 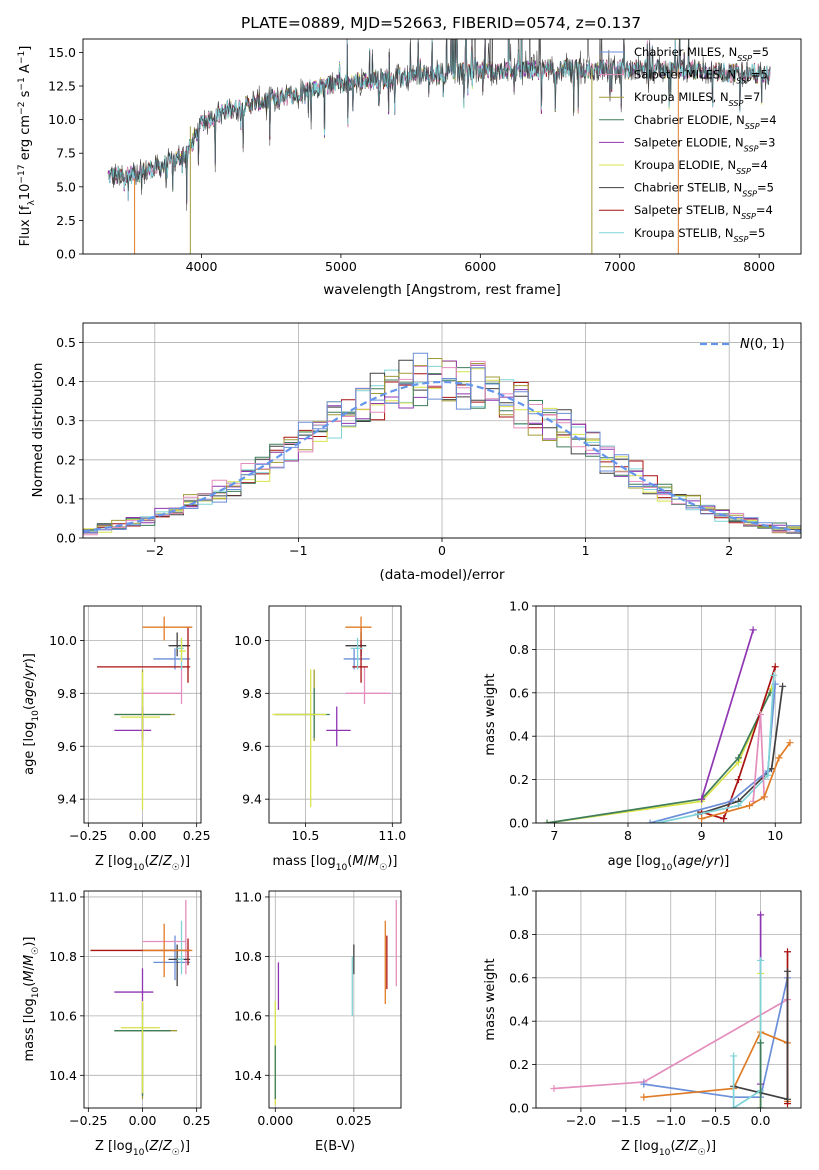 What do you see at coordinates (701, 77) in the screenshot?
I see `legend-label: Salpeter MILES, NSSP=5` at bounding box center [701, 77].